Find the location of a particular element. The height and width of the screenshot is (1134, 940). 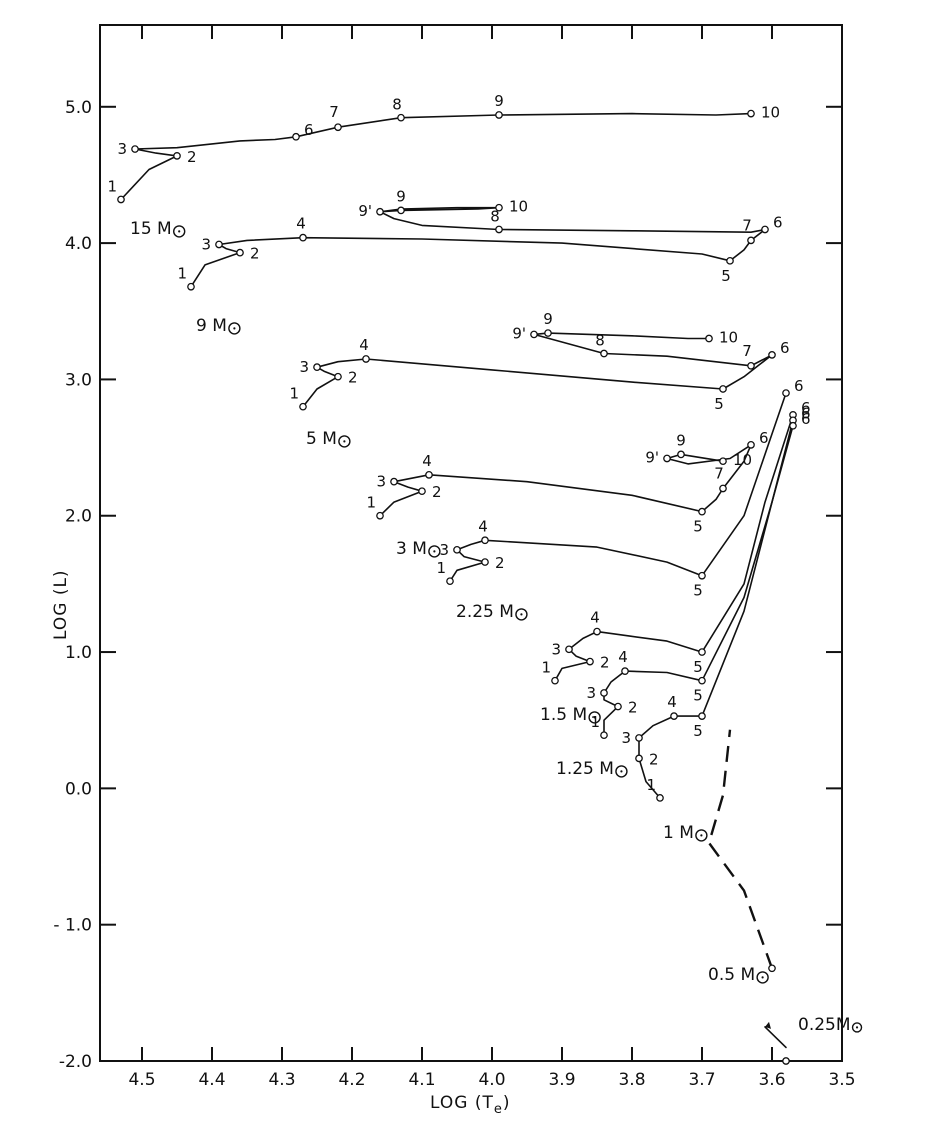

track-1.5msun is located at coordinates (674, 548).